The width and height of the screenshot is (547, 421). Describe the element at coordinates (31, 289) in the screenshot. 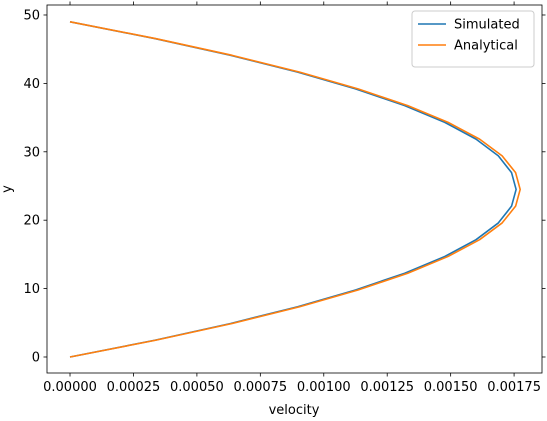

I see `y-tick-label: 10` at that location.